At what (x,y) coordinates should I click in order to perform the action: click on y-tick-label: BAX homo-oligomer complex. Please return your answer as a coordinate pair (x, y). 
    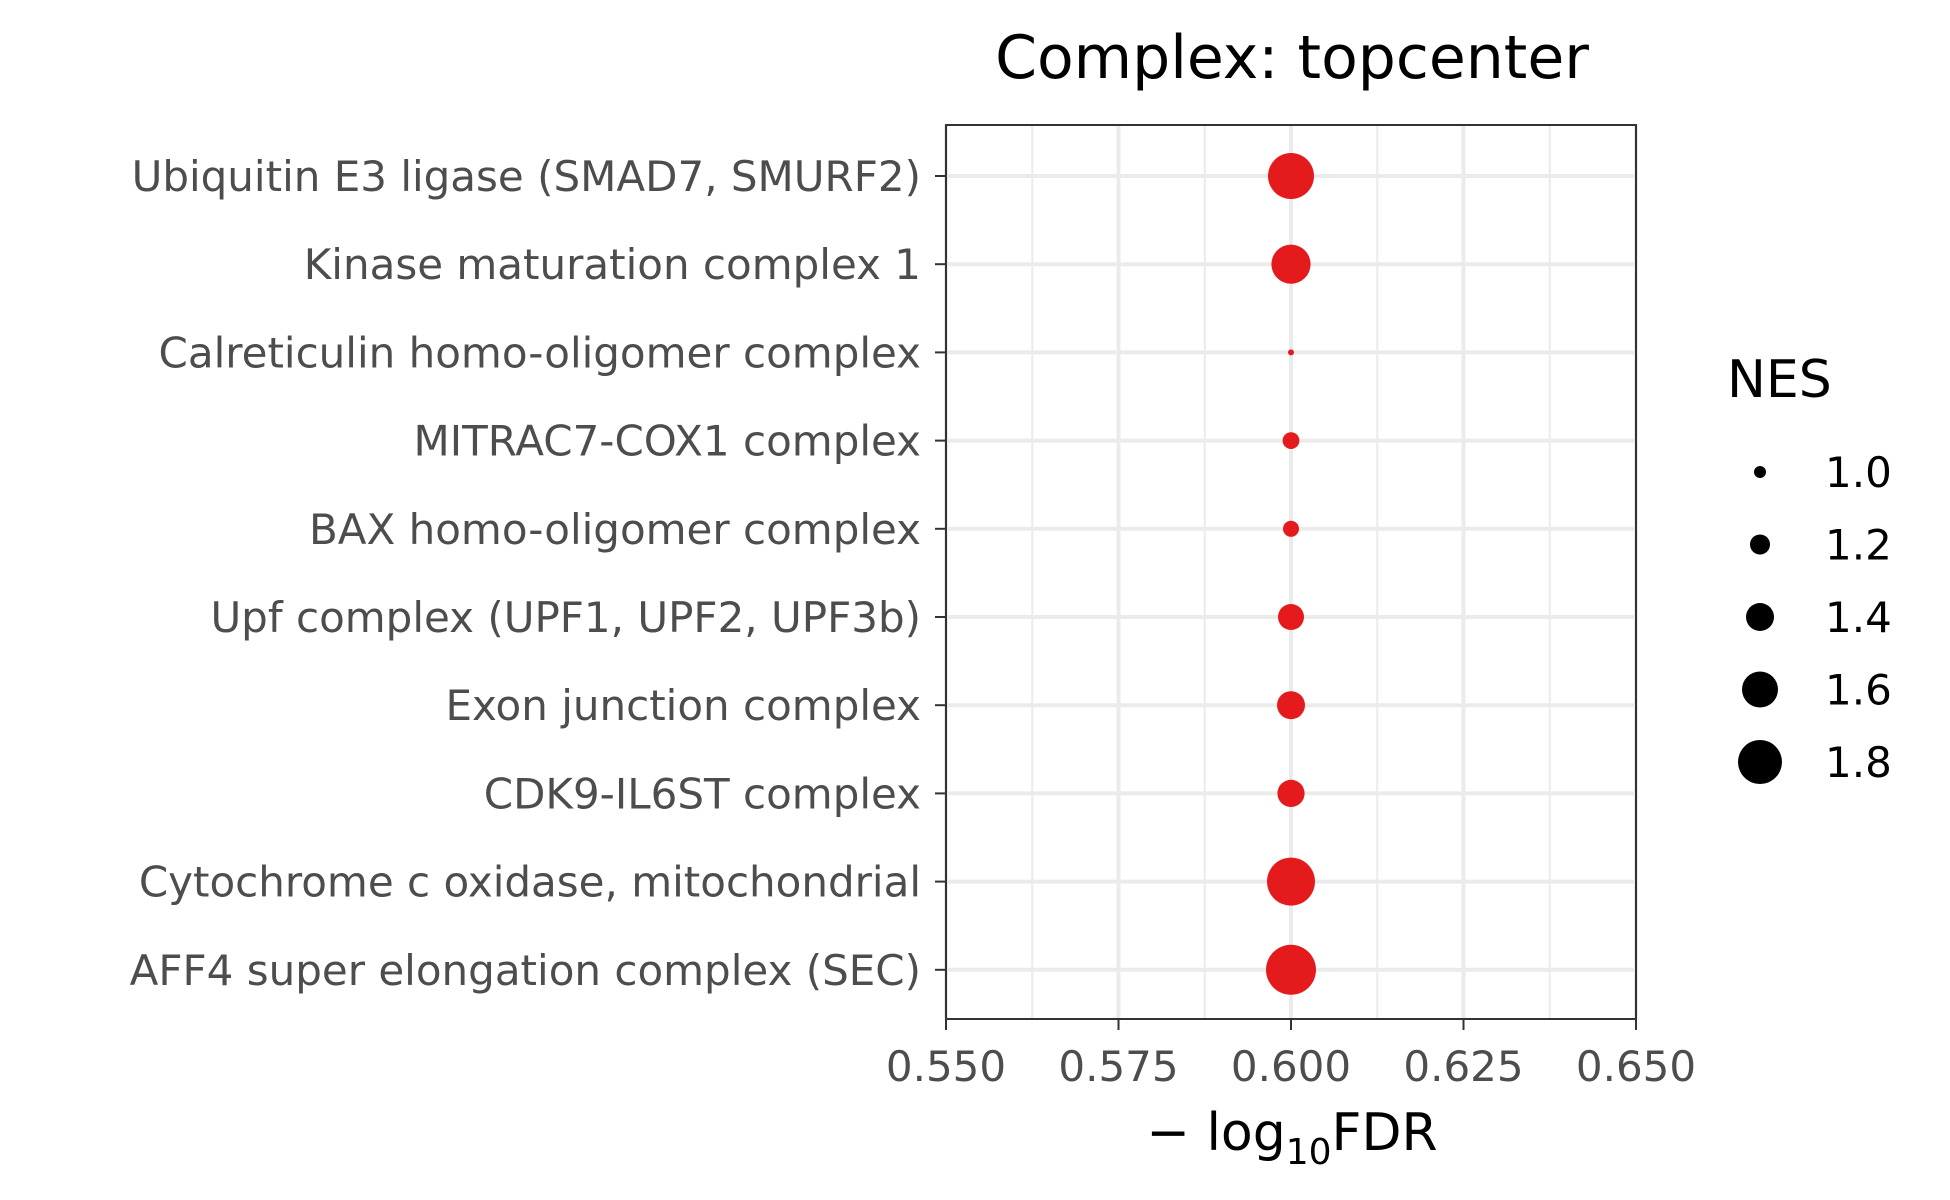
    Looking at the image, I should click on (615, 529).